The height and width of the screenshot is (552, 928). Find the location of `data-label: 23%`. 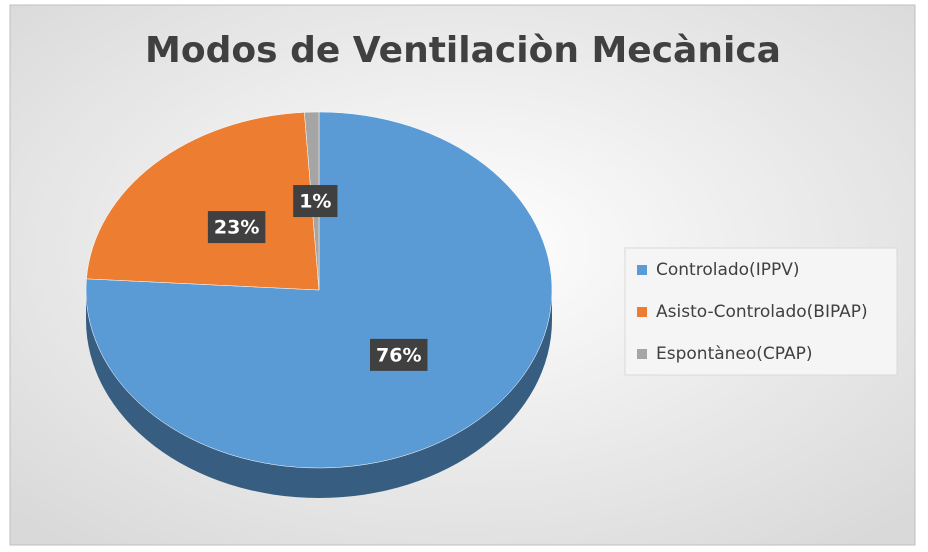

data-label: 23% is located at coordinates (236, 228).